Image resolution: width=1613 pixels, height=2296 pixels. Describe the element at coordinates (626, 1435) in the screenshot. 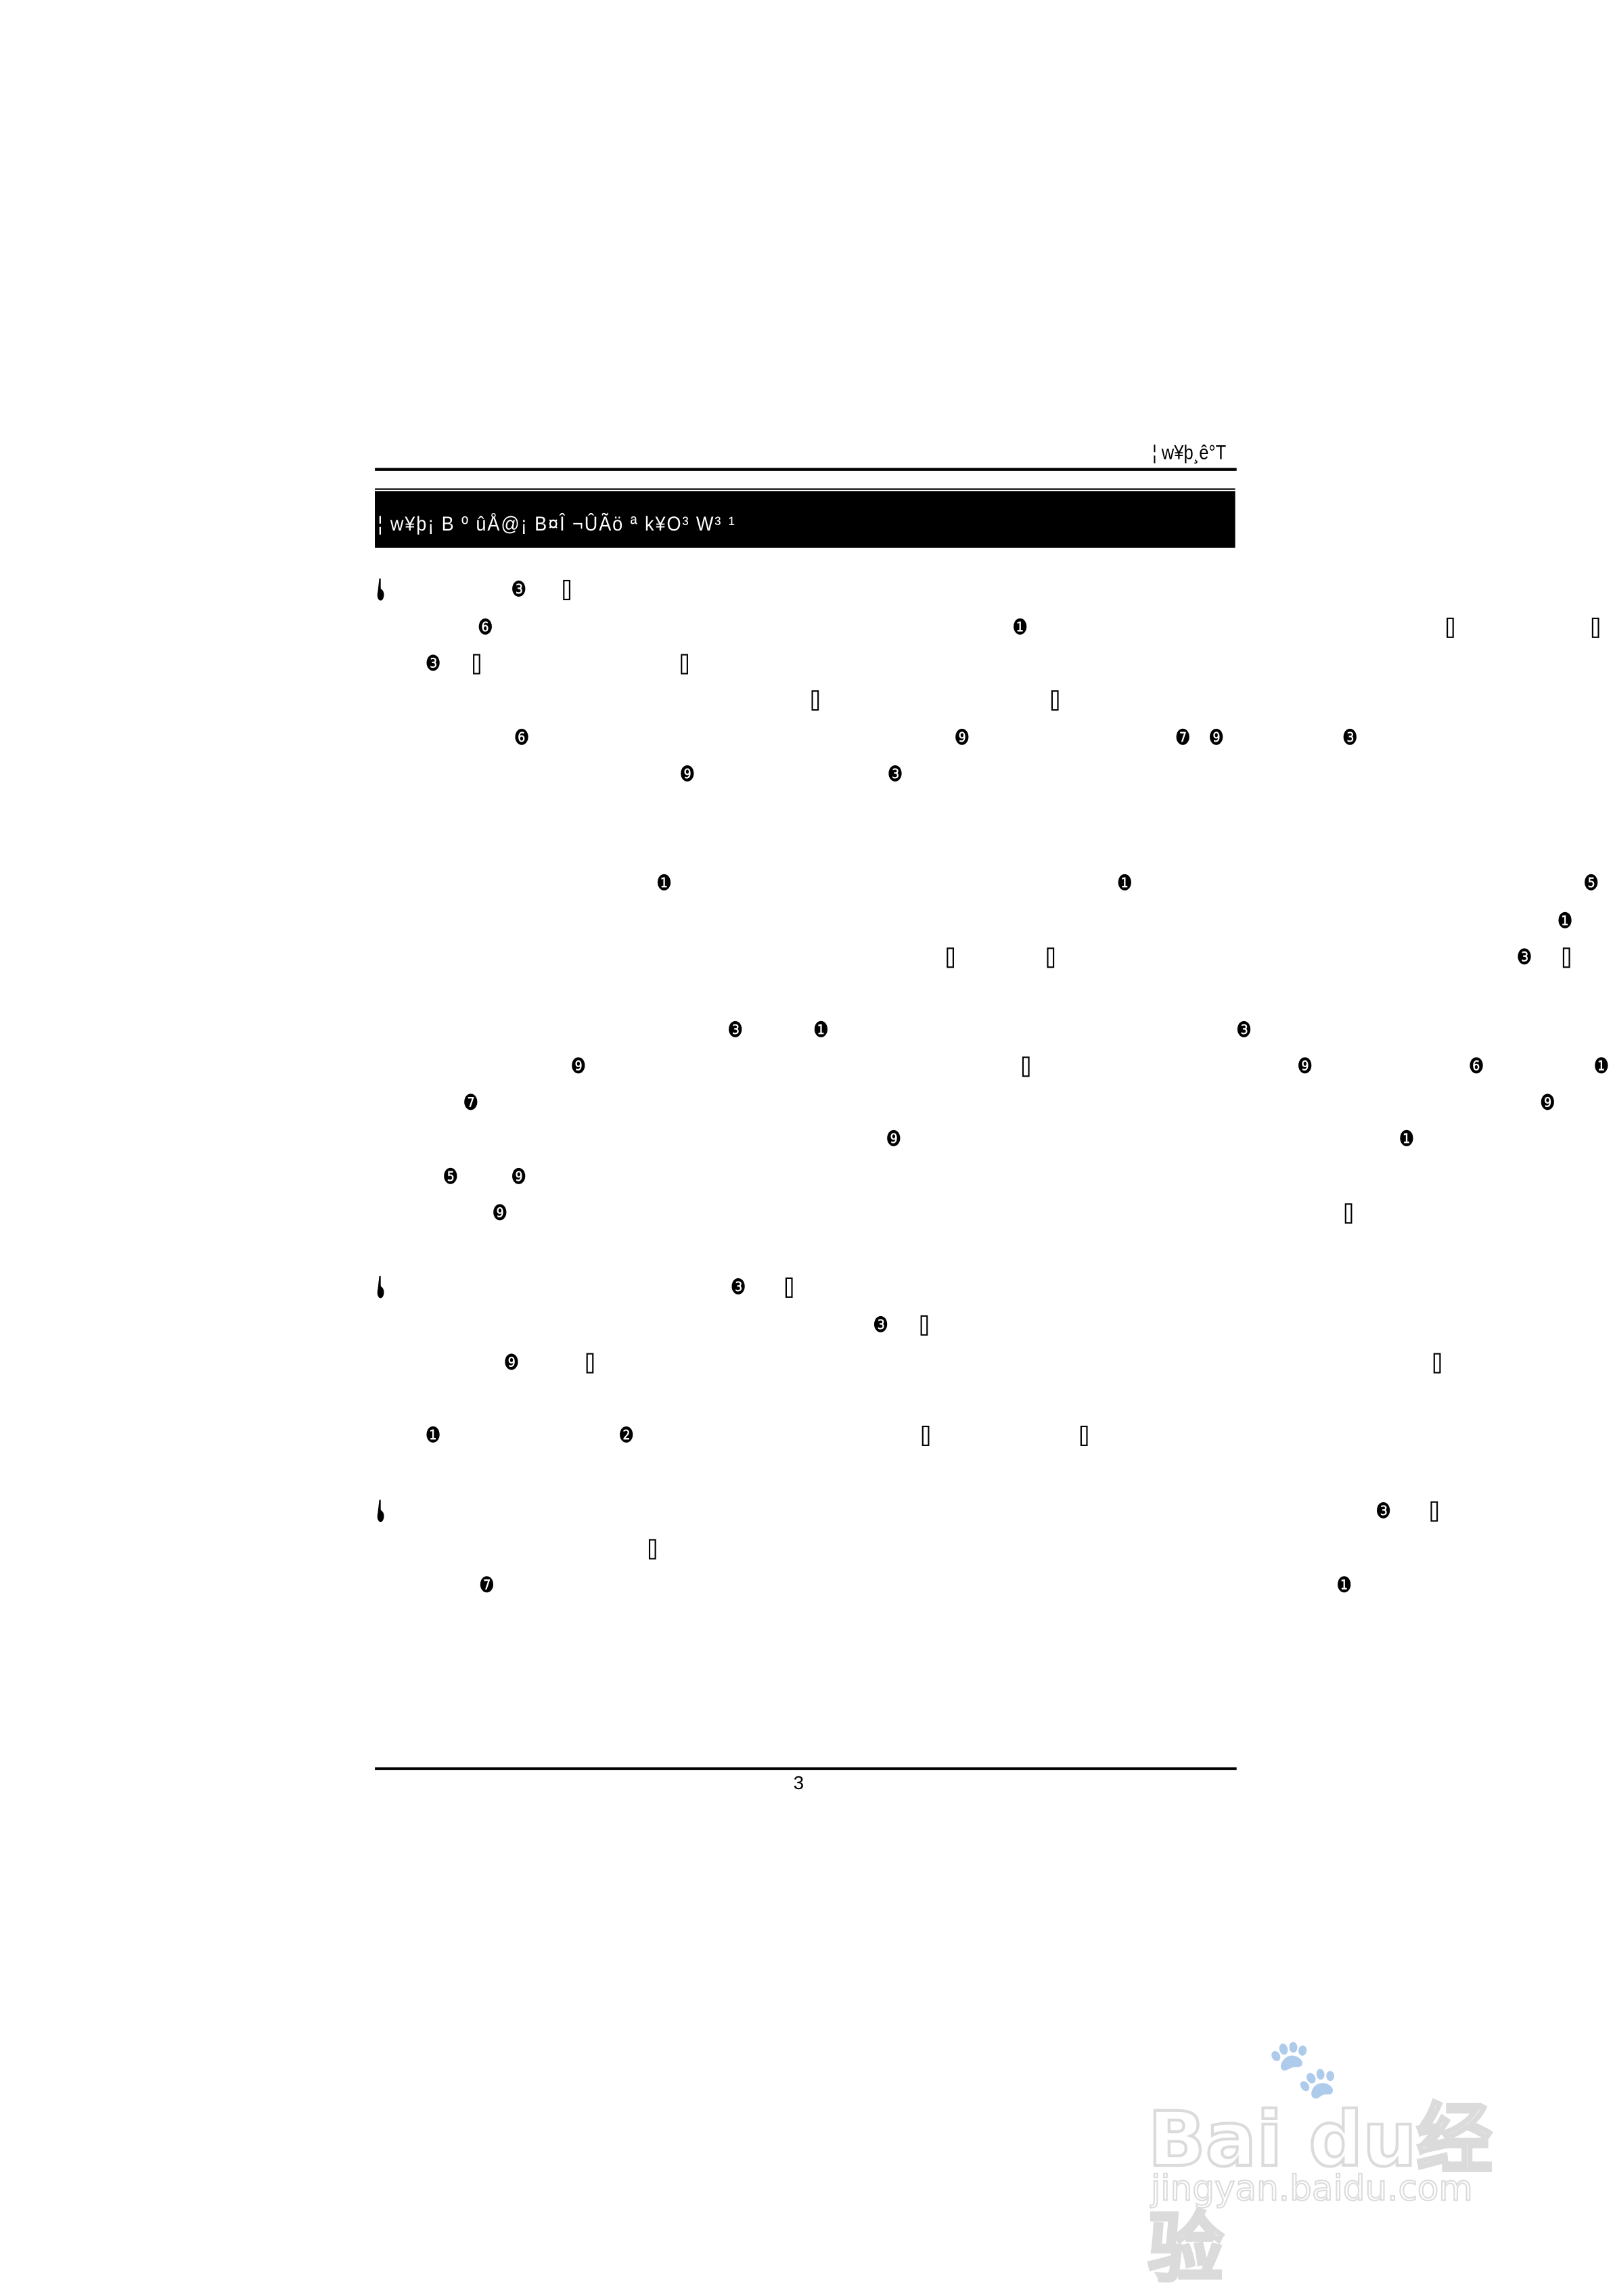

I see `circled-number-glyph: ❷` at that location.